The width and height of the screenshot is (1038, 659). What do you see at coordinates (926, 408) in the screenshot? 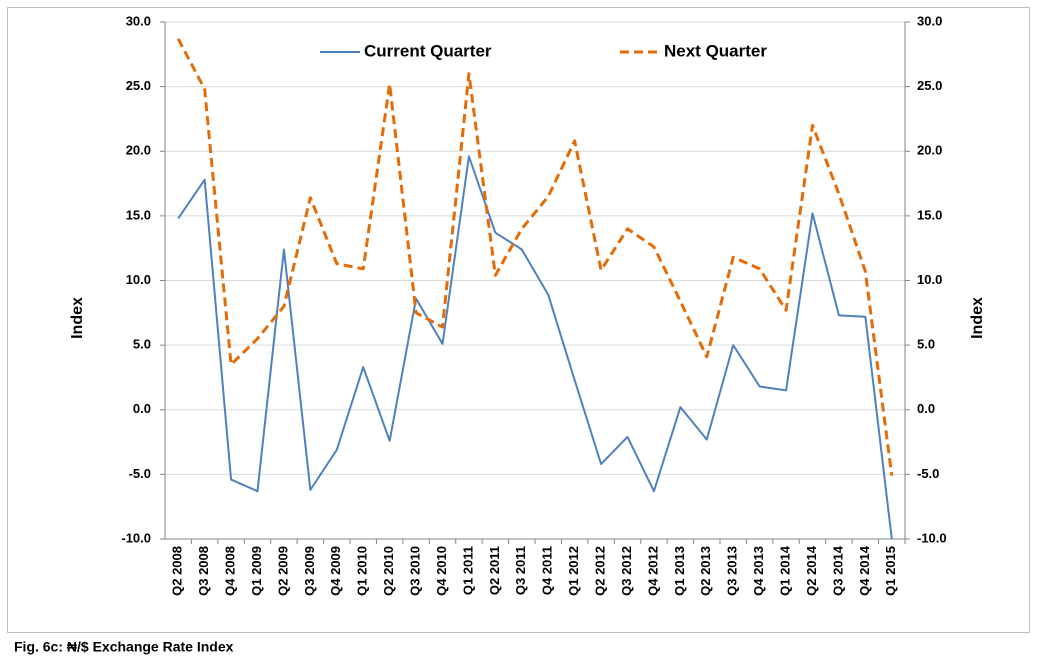
I see `y2-tick-label: 0.0` at bounding box center [926, 408].